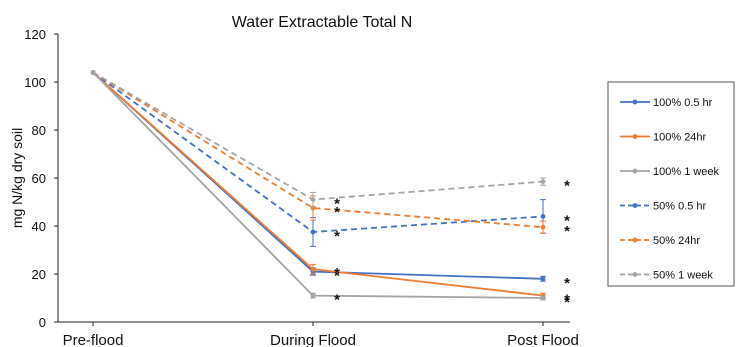  What do you see at coordinates (680, 138) in the screenshot?
I see `legend-label: 100% 24hr` at bounding box center [680, 138].